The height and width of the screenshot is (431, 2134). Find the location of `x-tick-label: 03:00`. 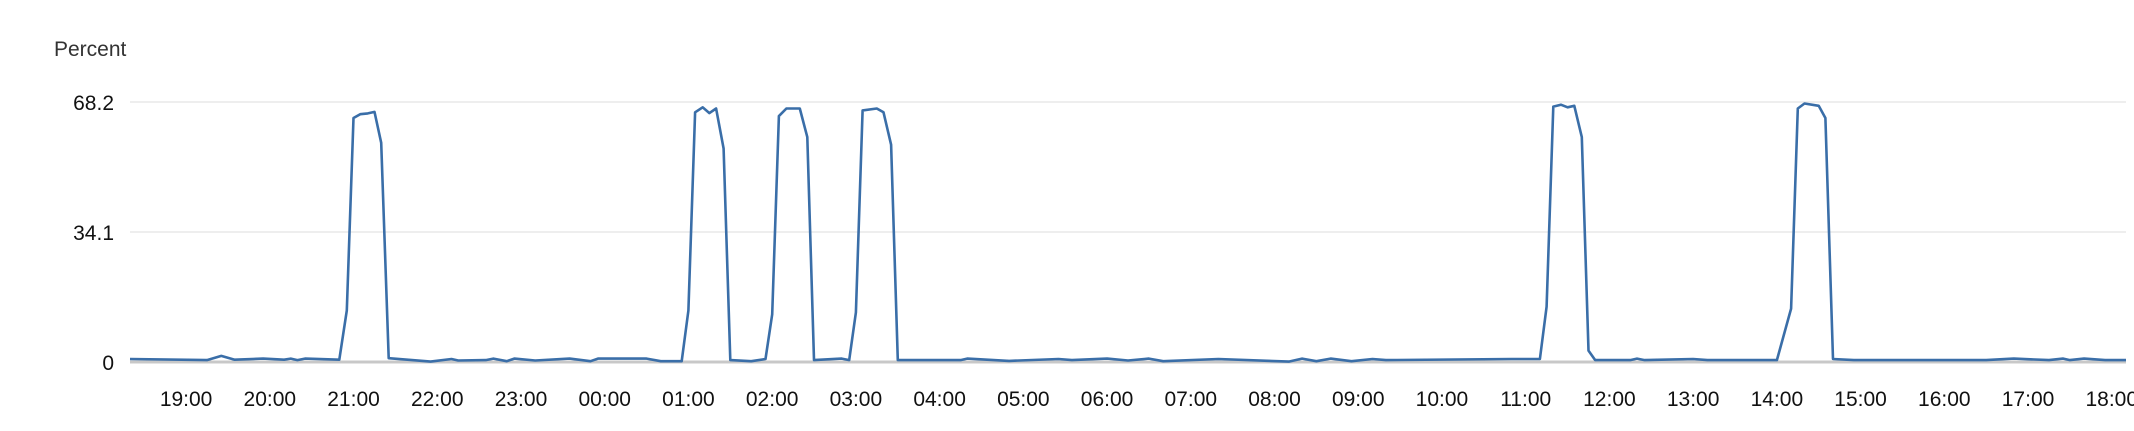

x-tick-label: 03:00 is located at coordinates (856, 399).